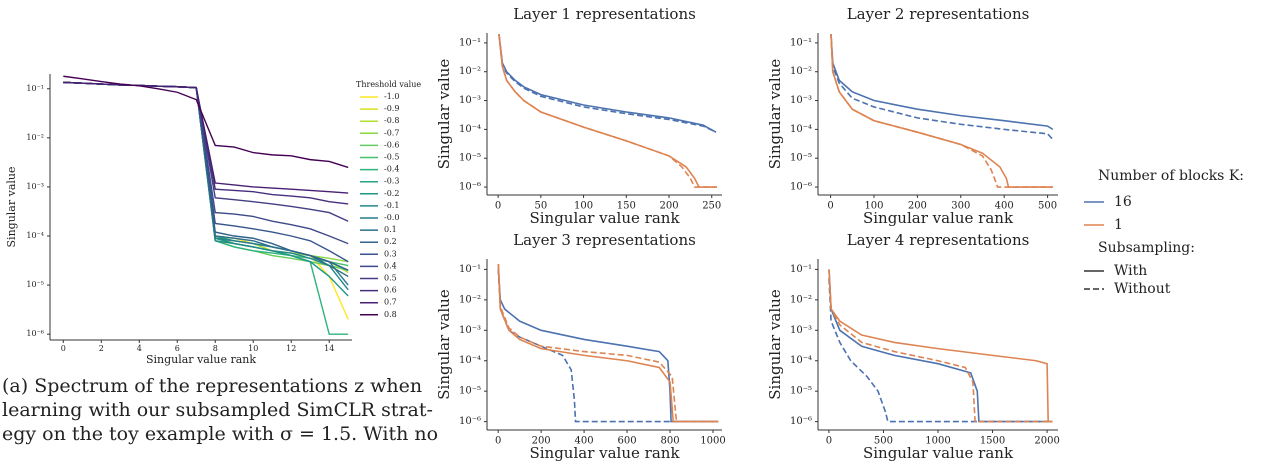  I want to click on x-tick-label: 2000, so click(1046, 441).